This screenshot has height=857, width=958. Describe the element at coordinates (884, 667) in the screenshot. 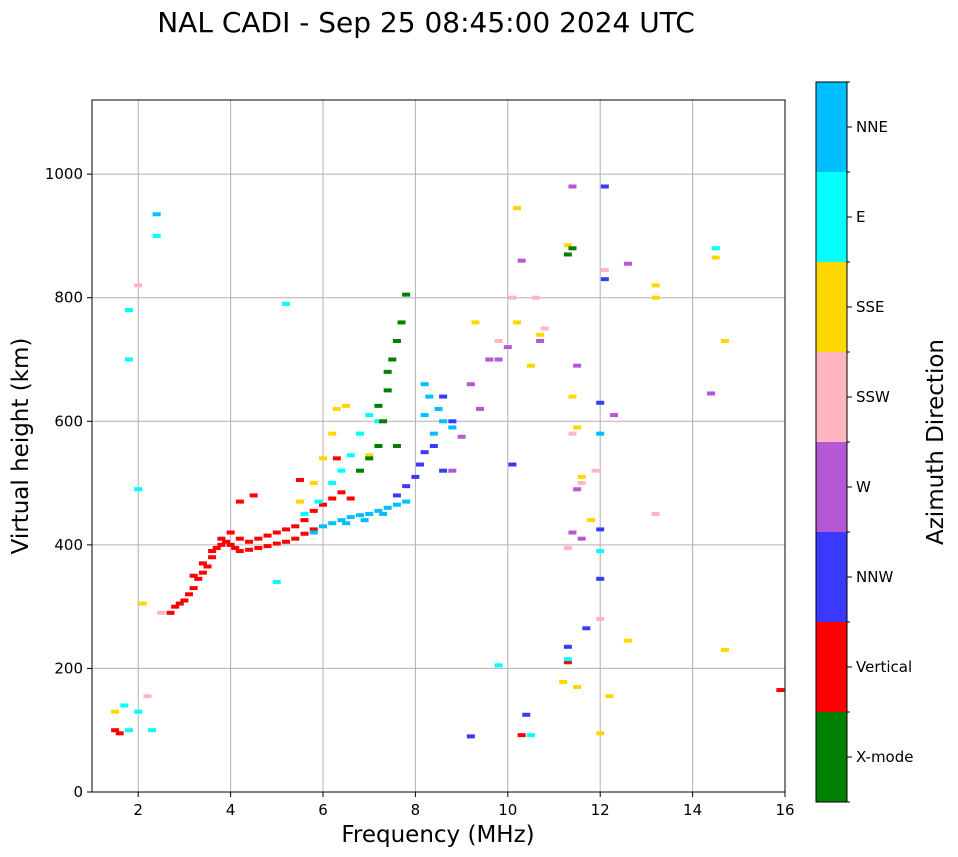

I see `colorbar-tick-label: Vertical` at that location.